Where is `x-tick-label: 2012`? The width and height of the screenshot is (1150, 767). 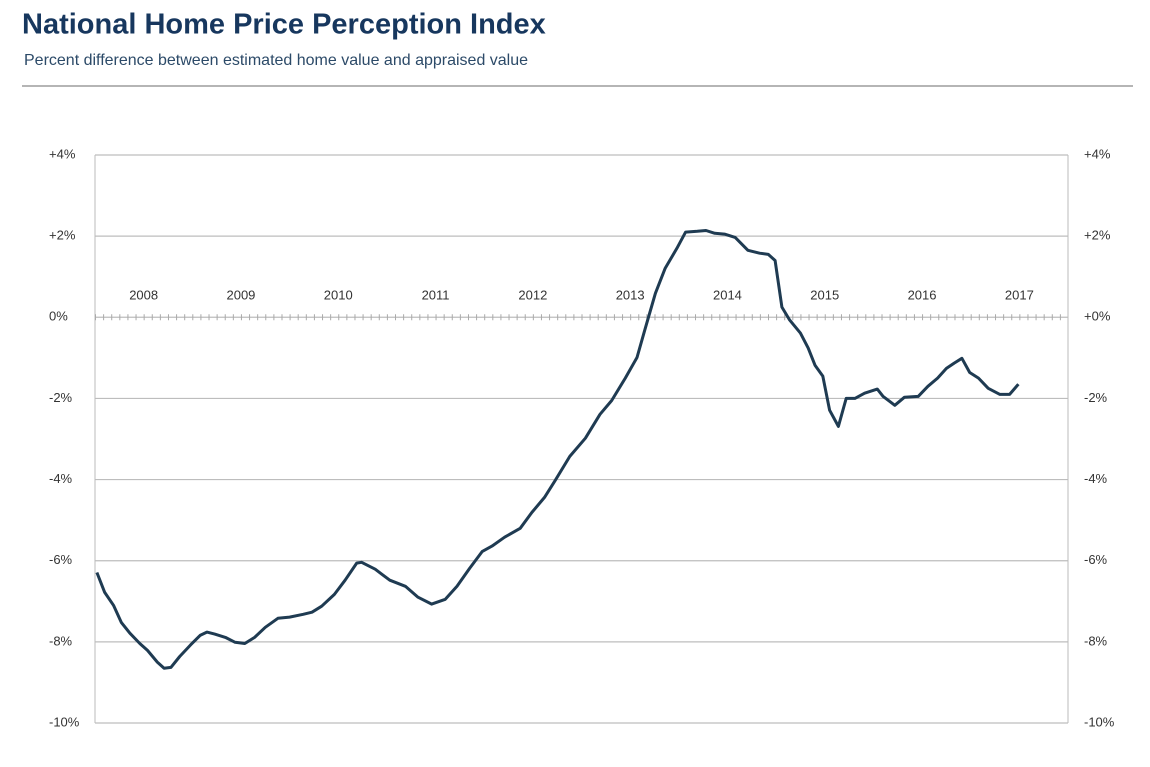 x-tick-label: 2012 is located at coordinates (532, 295).